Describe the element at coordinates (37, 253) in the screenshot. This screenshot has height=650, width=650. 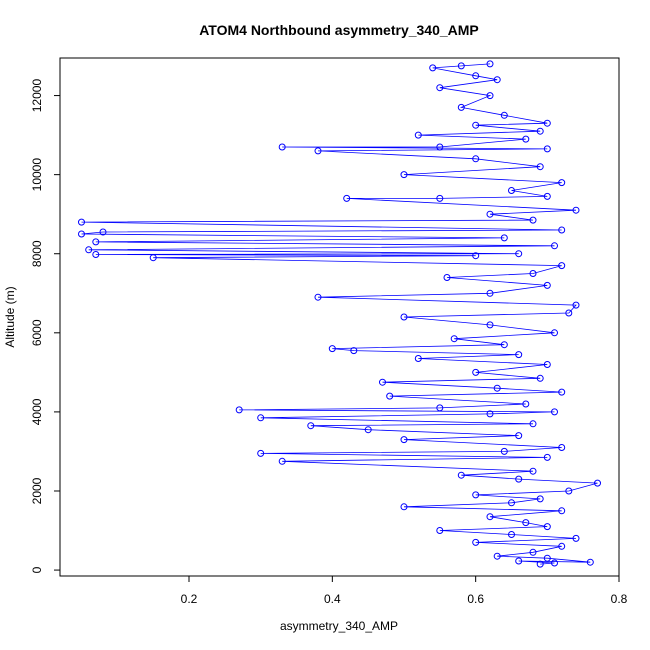
I see `y-tick-label: 8000` at that location.